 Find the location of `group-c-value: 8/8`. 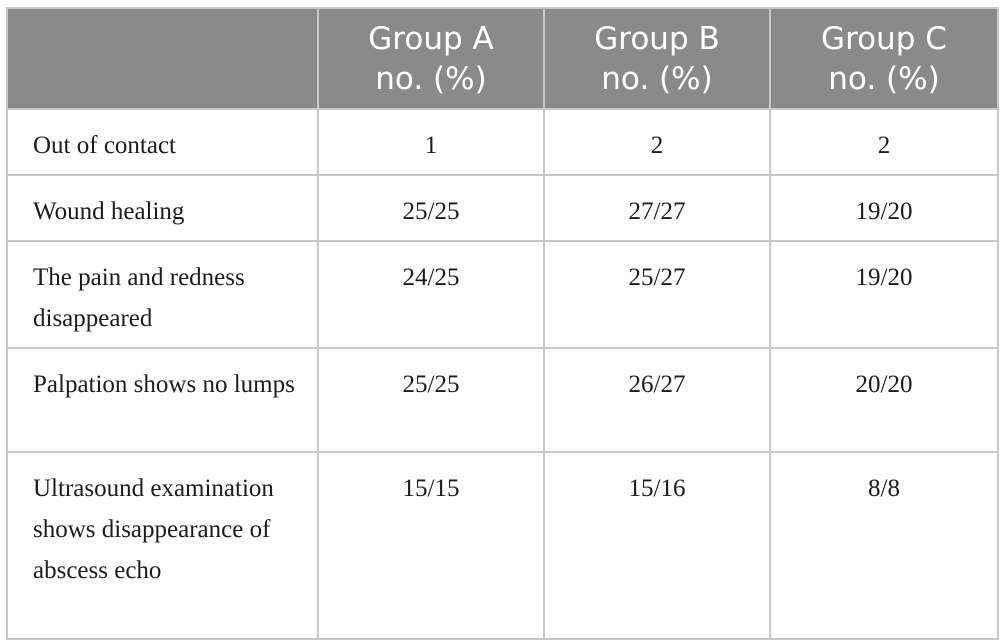

group-c-value: 8/8 is located at coordinates (884, 545).